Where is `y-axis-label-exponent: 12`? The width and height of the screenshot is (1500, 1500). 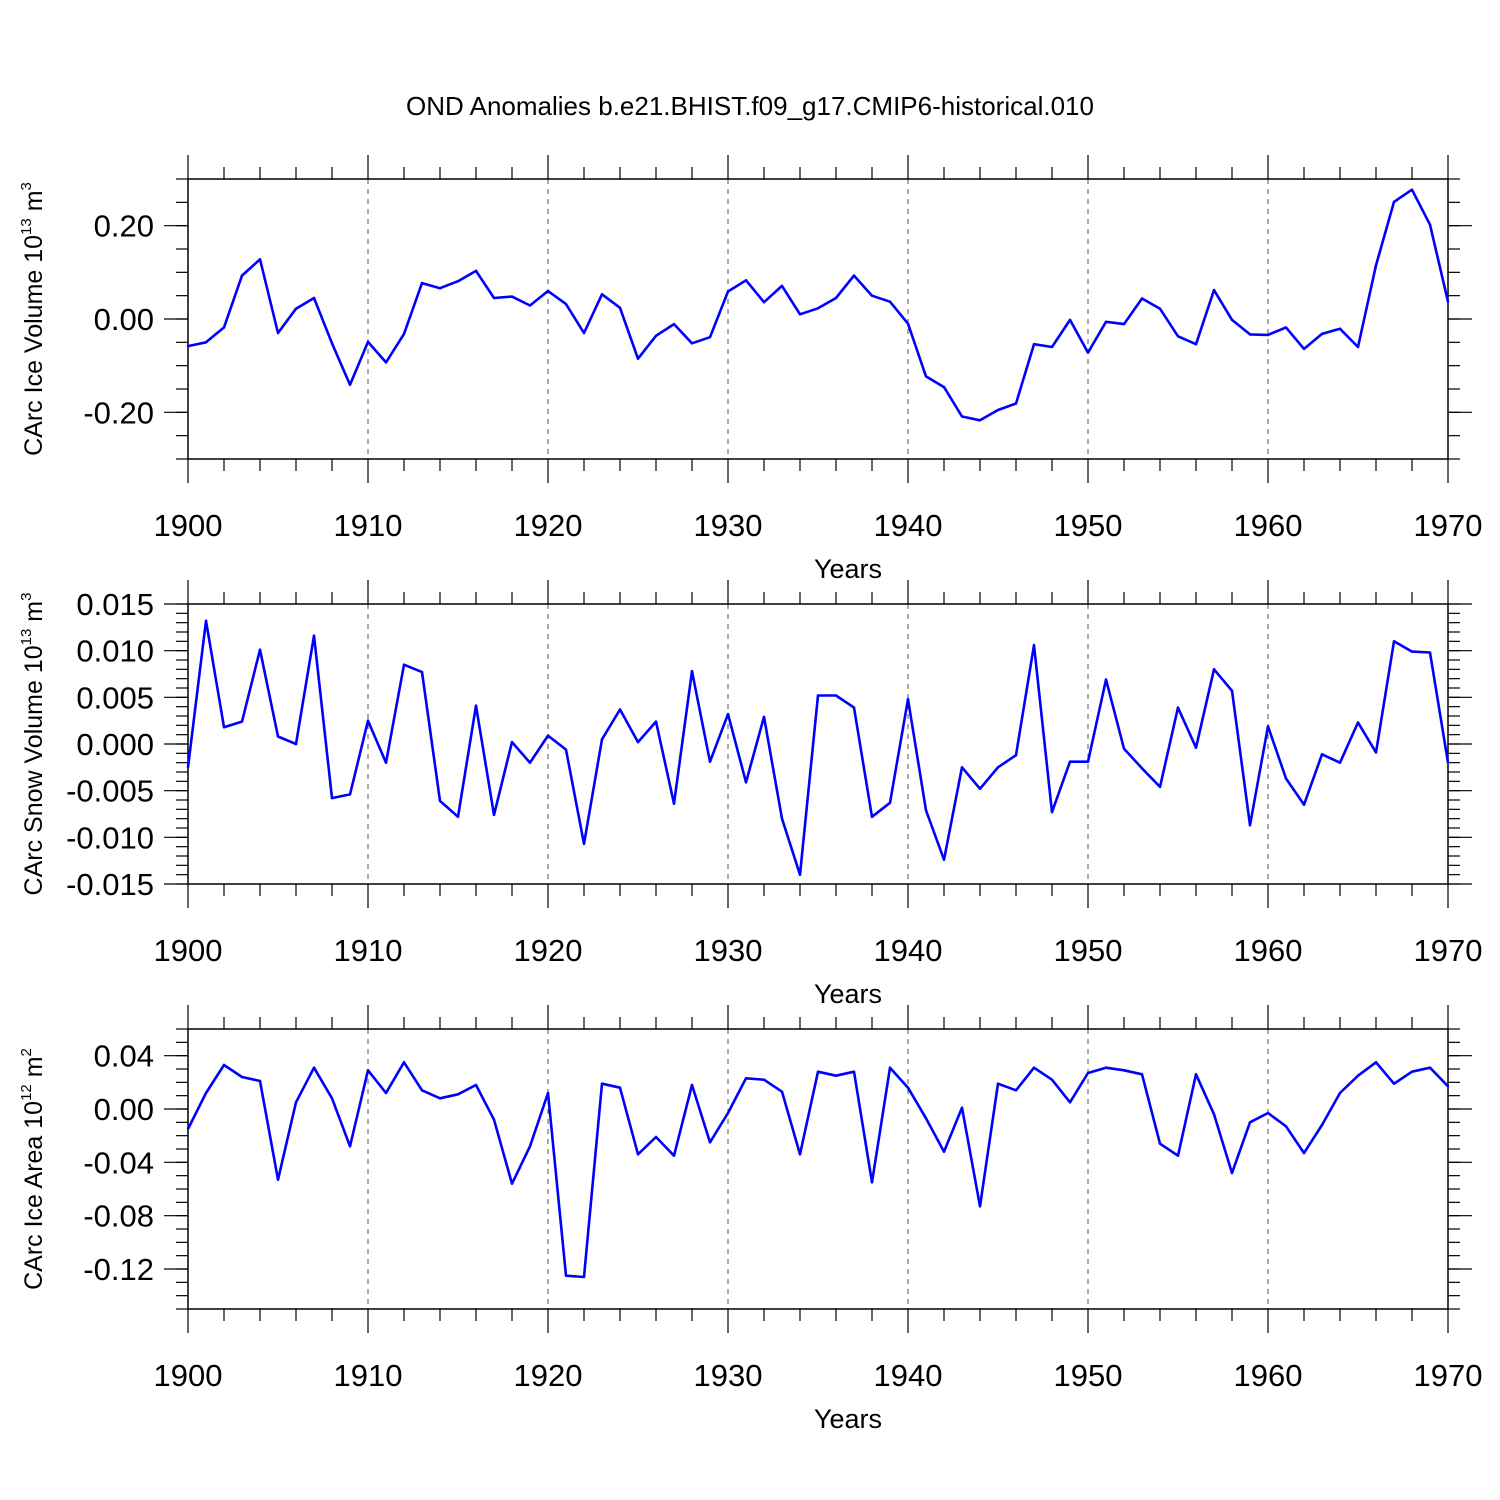 y-axis-label-exponent: 12 is located at coordinates (26, 1092).